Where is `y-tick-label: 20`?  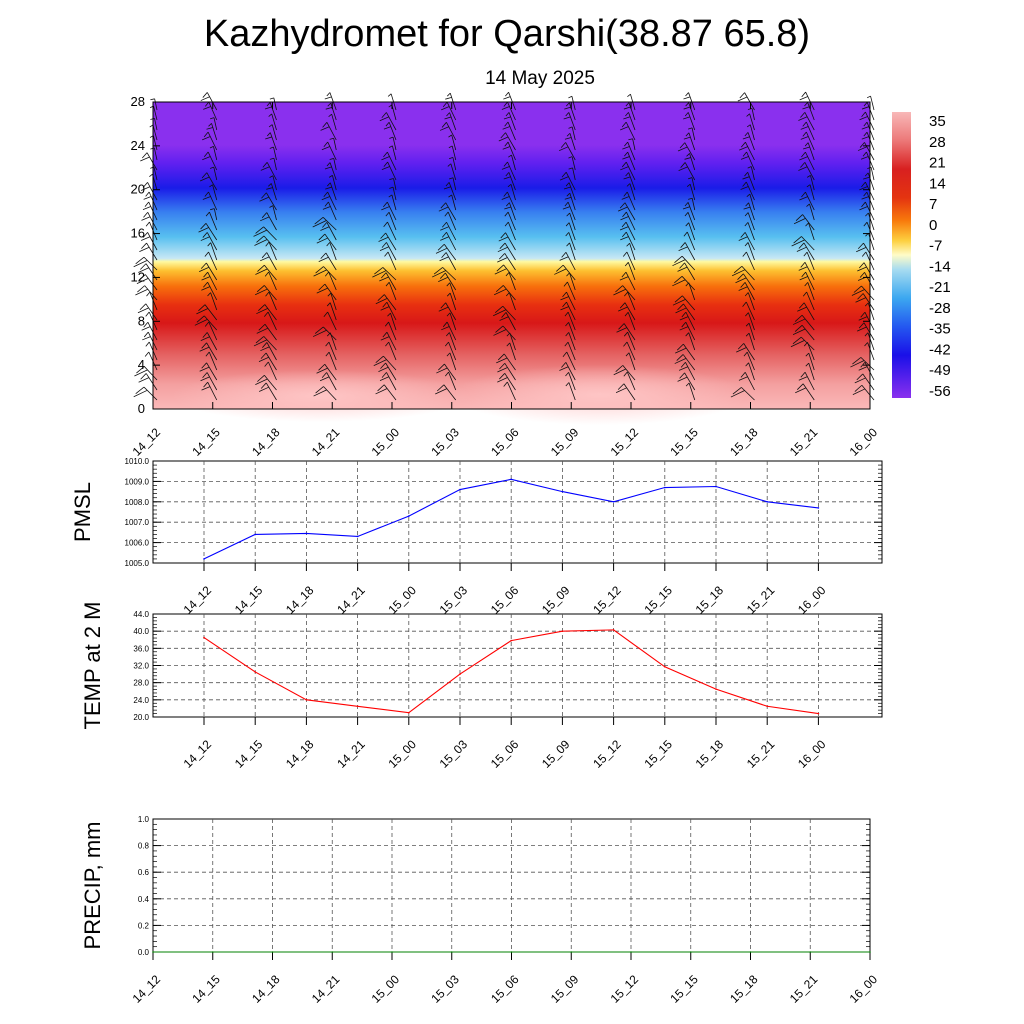
y-tick-label: 20 is located at coordinates (138, 189).